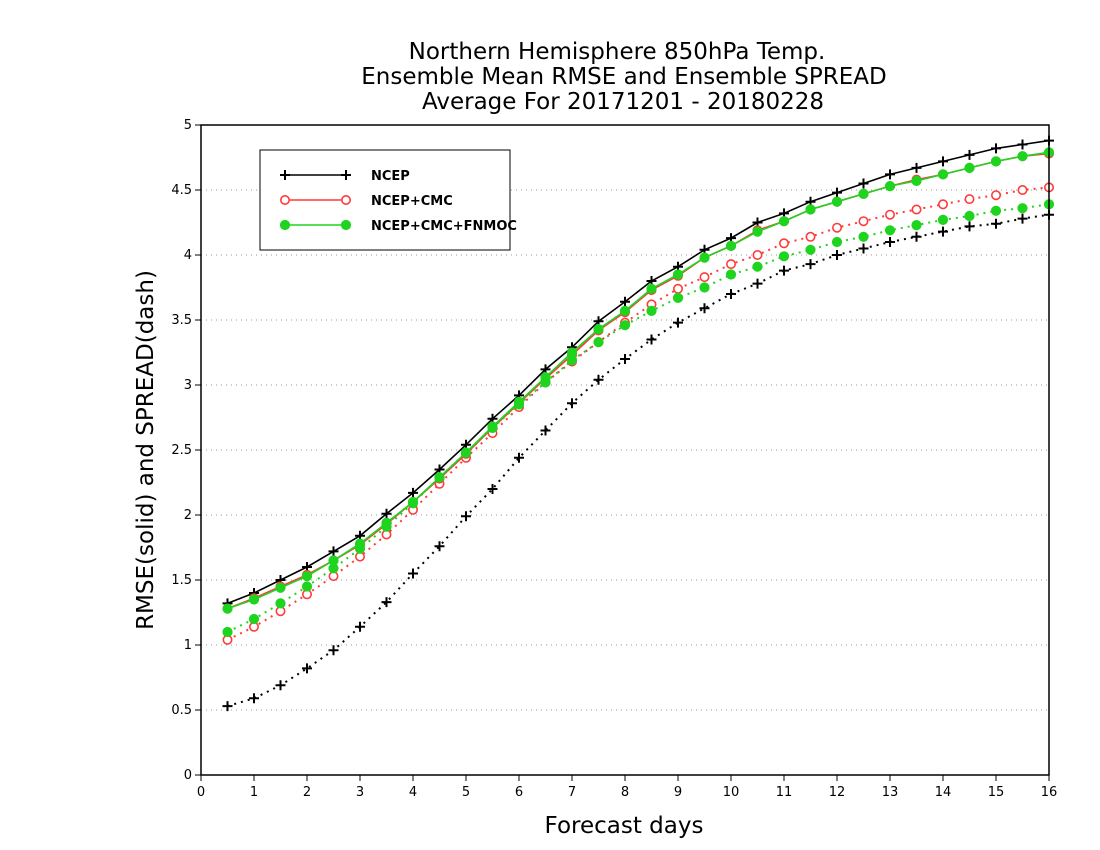 This screenshot has width=1100, height=850. I want to click on x-tick-label: 9, so click(678, 792).